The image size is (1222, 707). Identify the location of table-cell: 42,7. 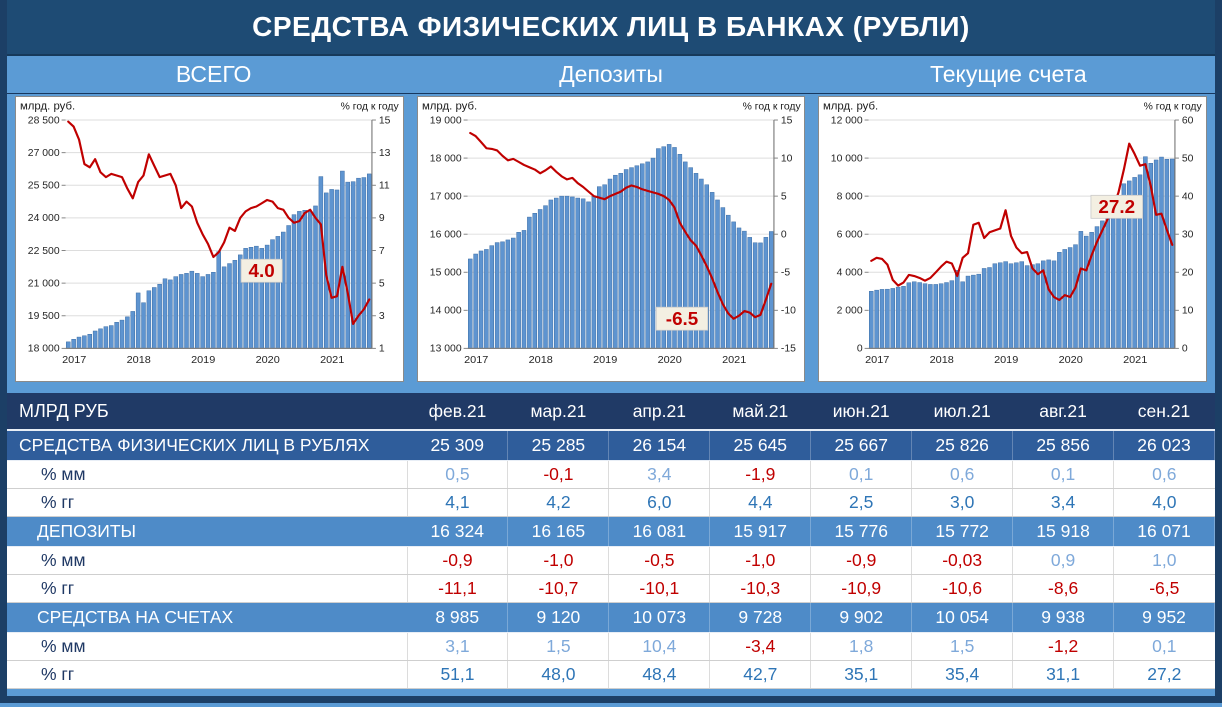
(760, 674).